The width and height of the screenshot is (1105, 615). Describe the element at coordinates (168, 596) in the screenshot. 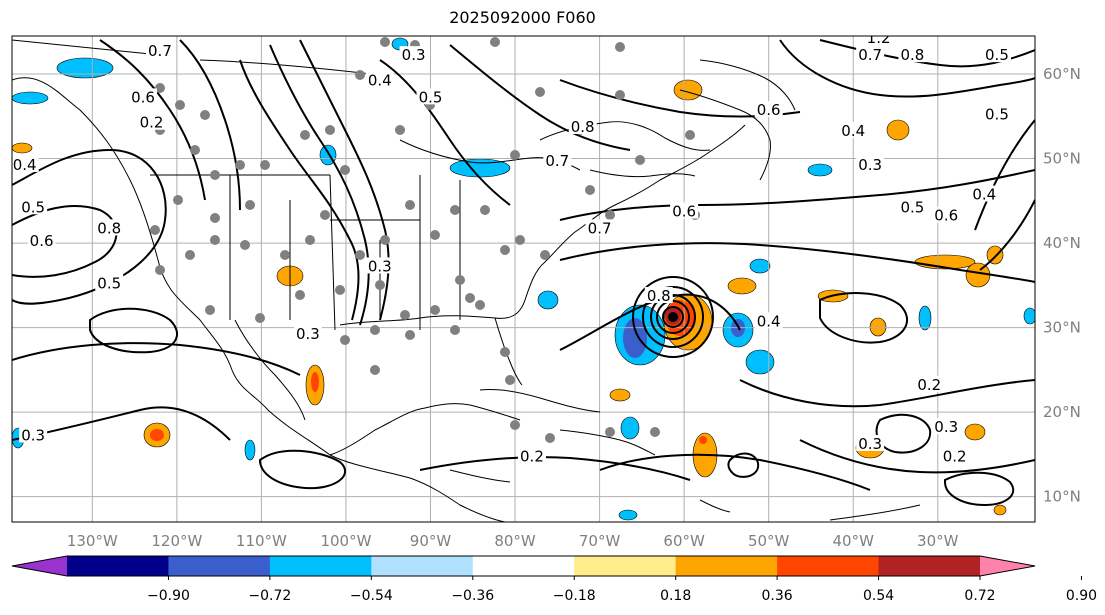

I see `colorbar-label: −0.90` at that location.